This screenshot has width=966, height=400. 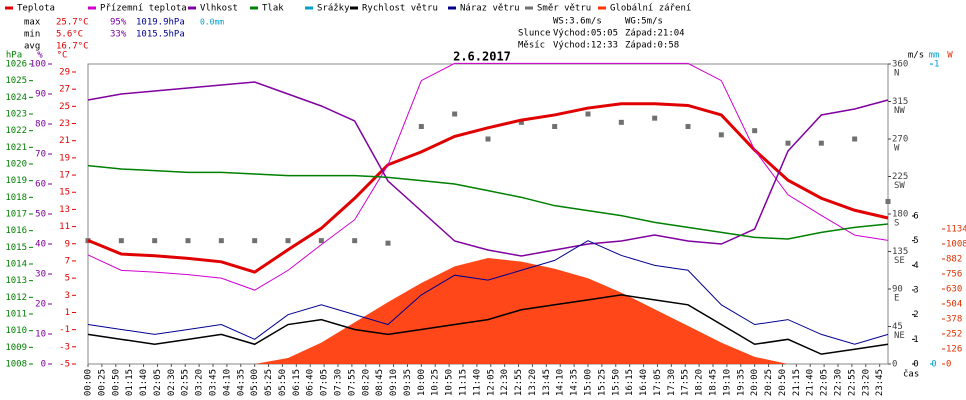 I want to click on y-tick-label: 882, so click(x=954, y=260).